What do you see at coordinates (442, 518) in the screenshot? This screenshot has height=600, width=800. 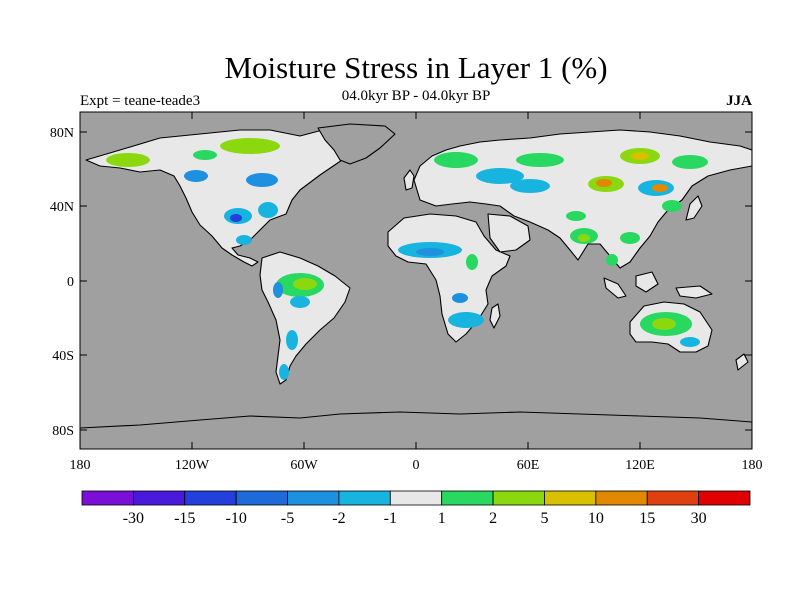 I see `colorbar-label: 1` at bounding box center [442, 518].